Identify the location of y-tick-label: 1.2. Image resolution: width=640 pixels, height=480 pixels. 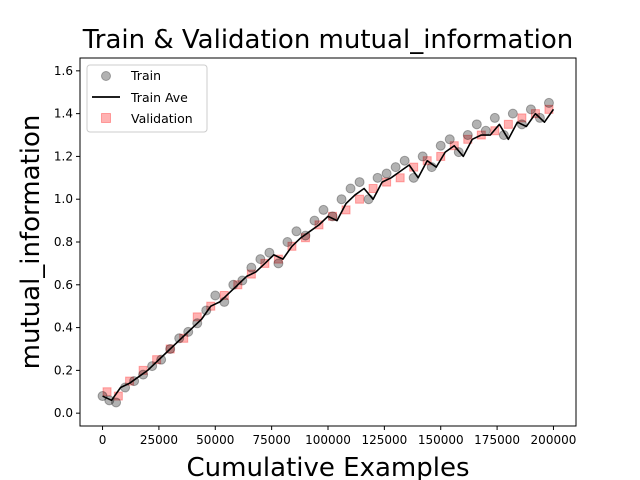
(63, 156).